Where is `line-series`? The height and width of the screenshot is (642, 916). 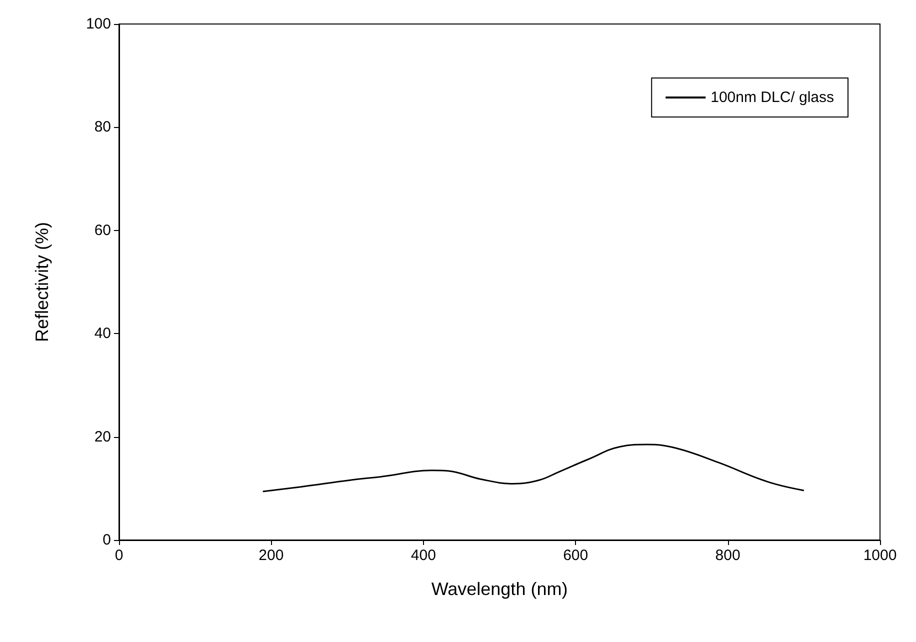
line-series is located at coordinates (533, 468).